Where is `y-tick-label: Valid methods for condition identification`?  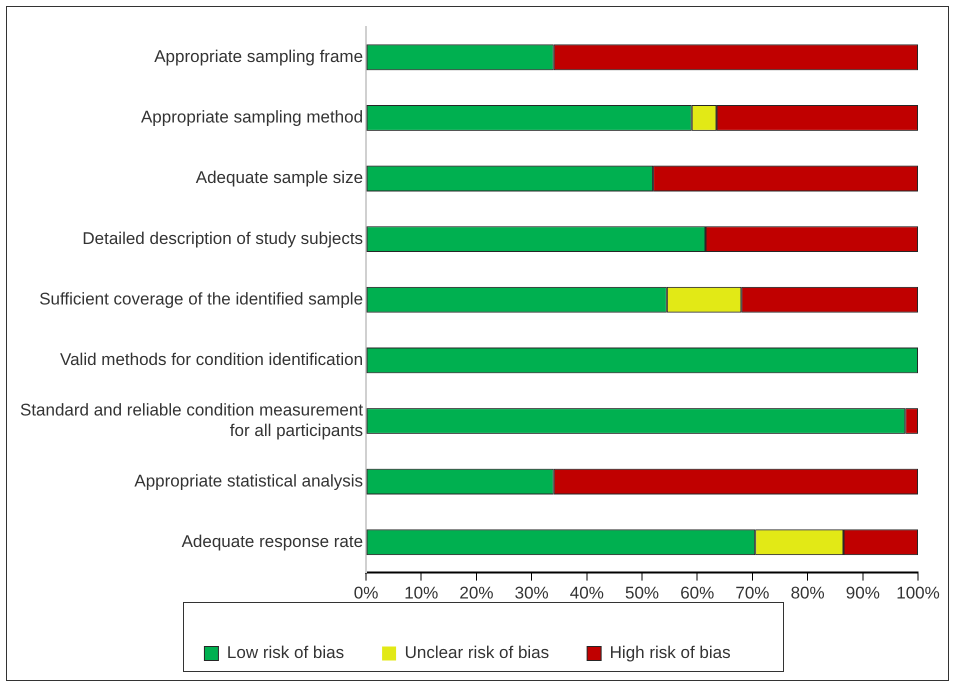 y-tick-label: Valid methods for condition identification is located at coordinates (212, 360).